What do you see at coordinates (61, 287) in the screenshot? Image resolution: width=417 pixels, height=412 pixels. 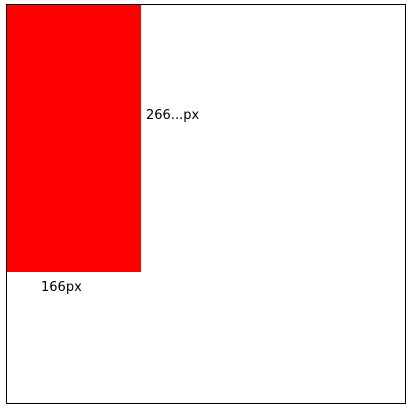 I see `width-label: 166px` at bounding box center [61, 287].